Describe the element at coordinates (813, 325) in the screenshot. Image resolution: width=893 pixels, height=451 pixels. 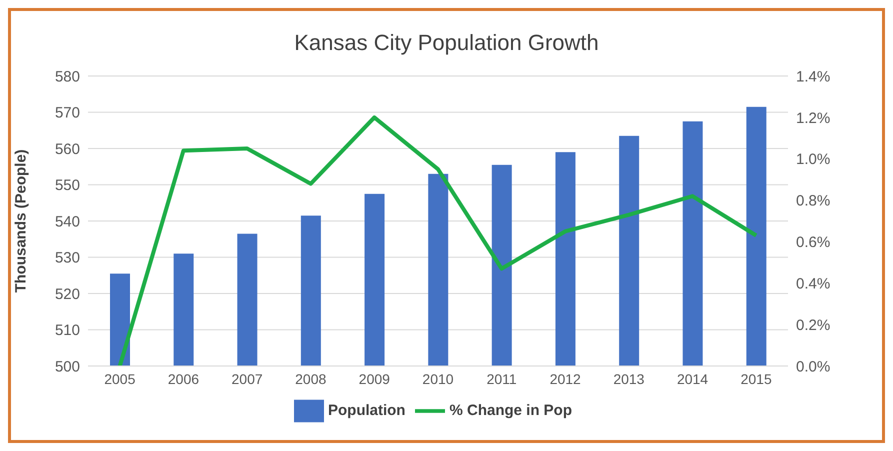
I see `y2-tick-label: 0.2%` at that location.